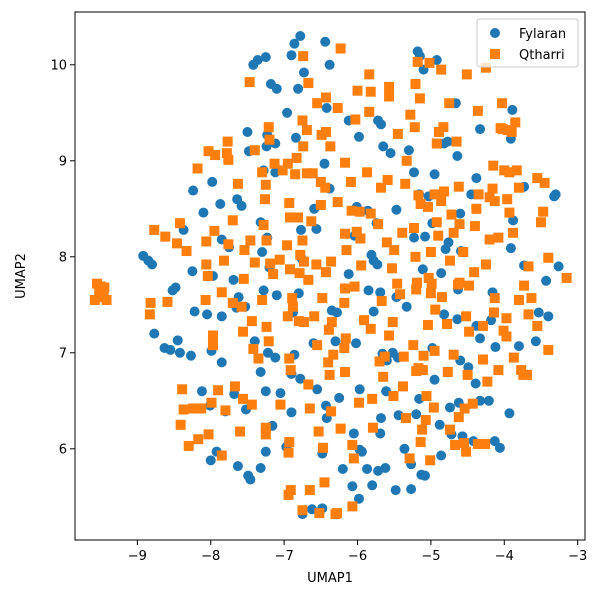 The image size is (600, 600). I want to click on legend-marker-fylaran, so click(495, 33).